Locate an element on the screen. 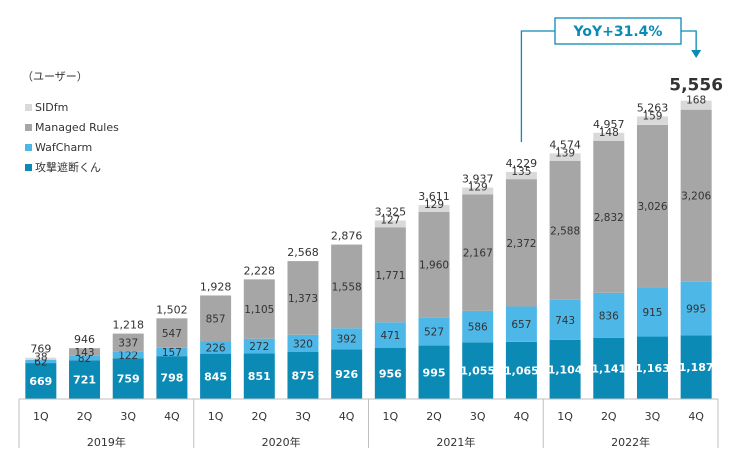 The width and height of the screenshot is (735, 463). data-label: 143 is located at coordinates (85, 353).